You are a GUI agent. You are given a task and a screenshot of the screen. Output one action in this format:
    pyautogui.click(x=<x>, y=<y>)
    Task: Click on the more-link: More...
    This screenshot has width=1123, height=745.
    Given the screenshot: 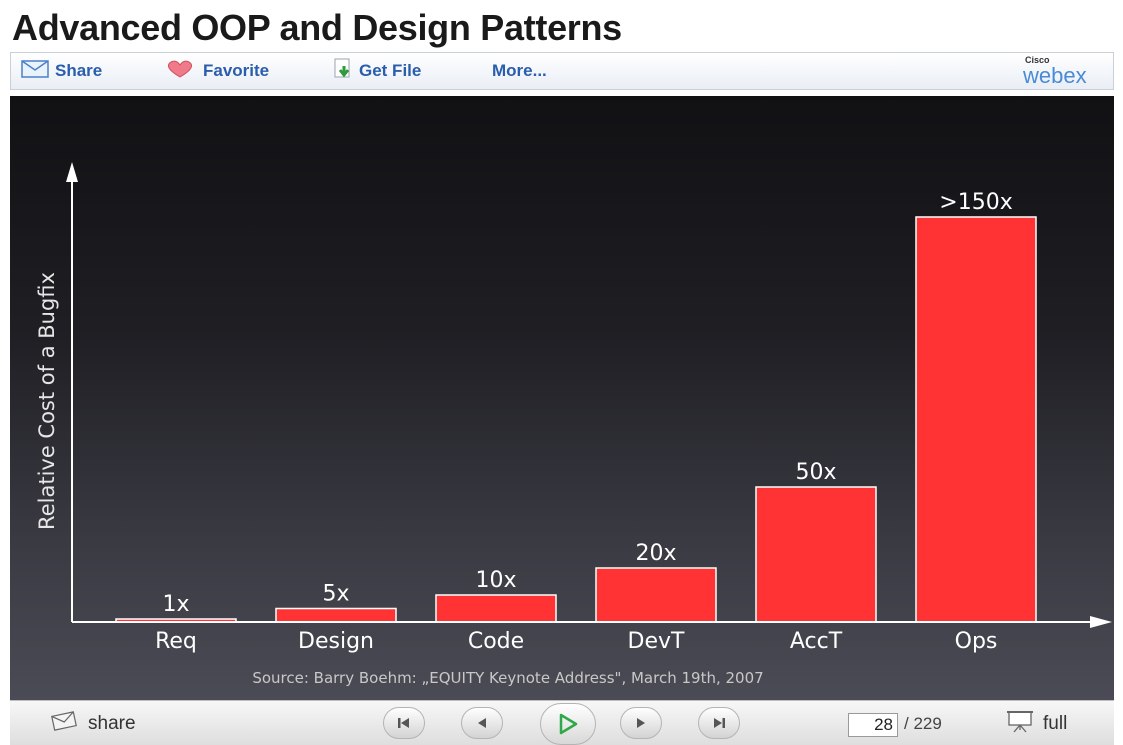 What is the action you would take?
    pyautogui.click(x=519, y=71)
    